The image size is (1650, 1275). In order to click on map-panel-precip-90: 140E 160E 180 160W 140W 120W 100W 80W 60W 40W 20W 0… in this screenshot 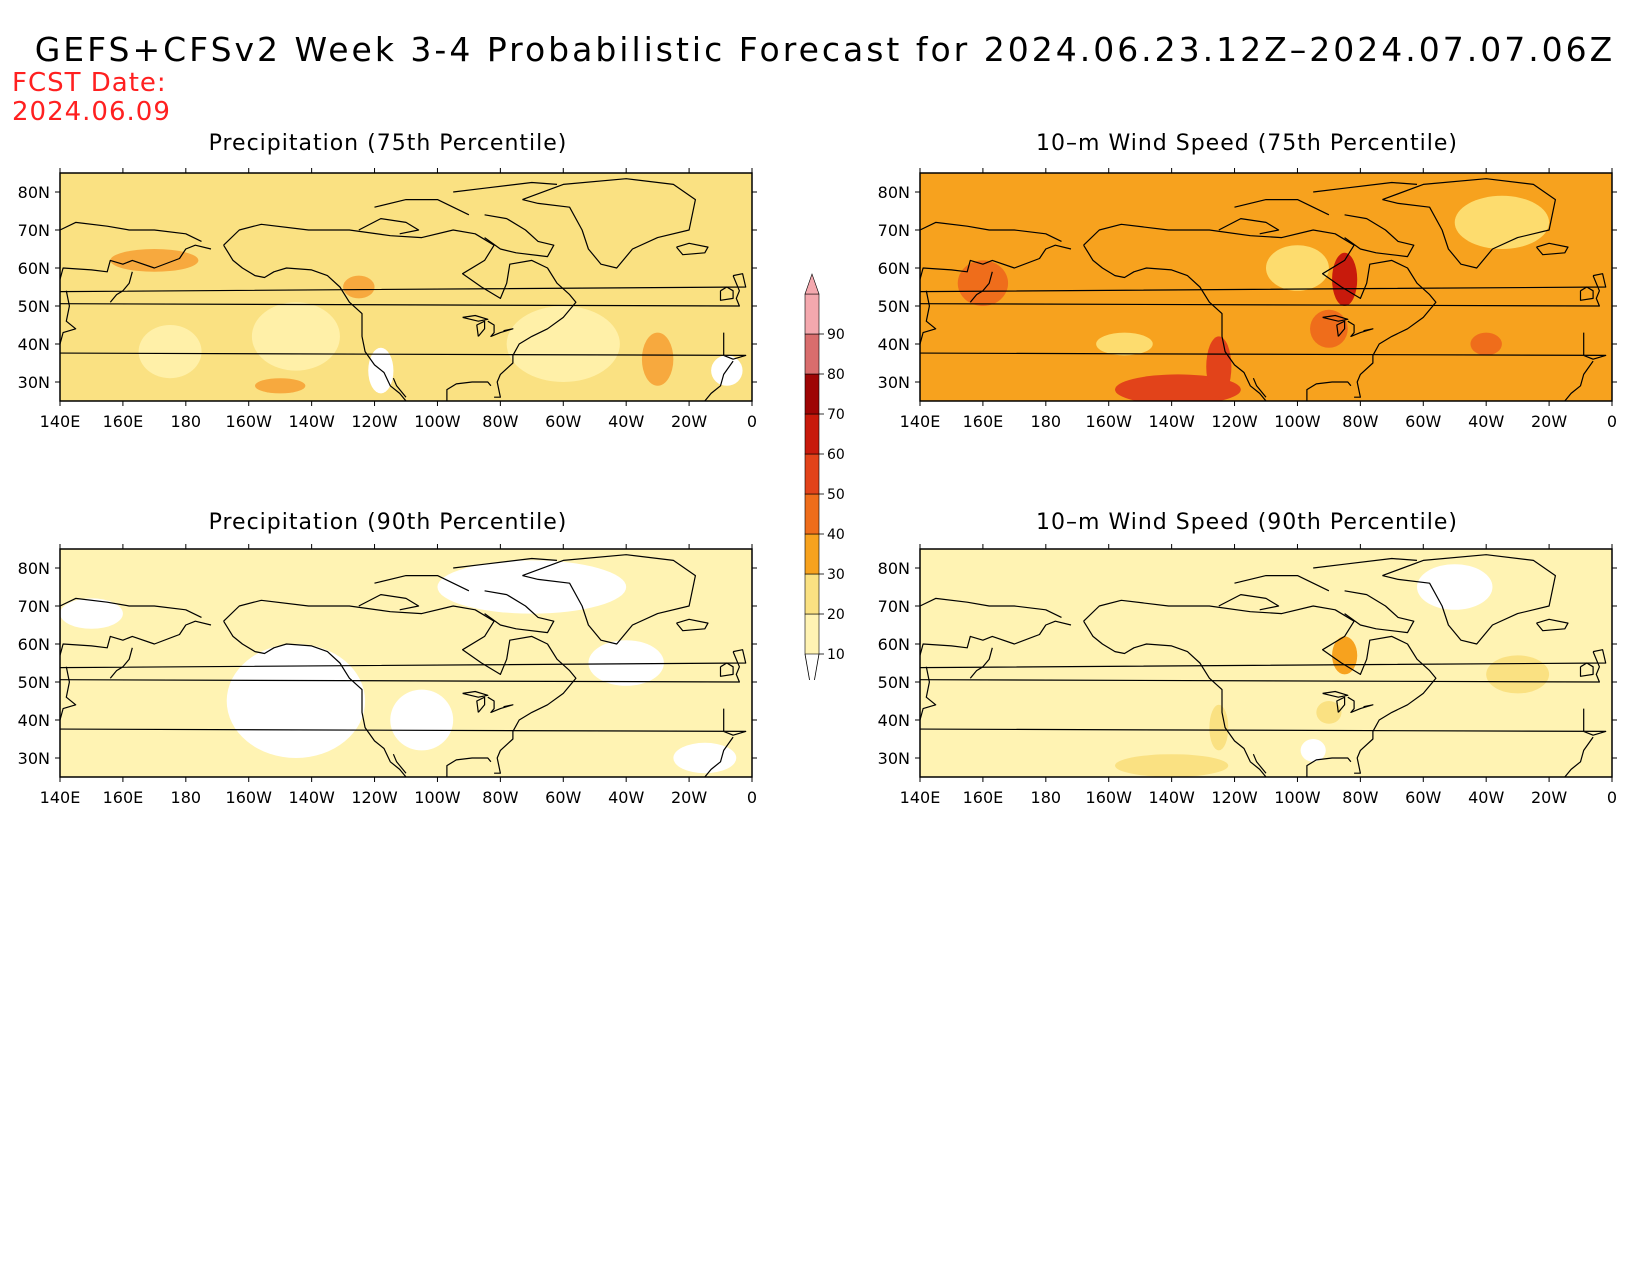, I will do `click(387, 675)`.